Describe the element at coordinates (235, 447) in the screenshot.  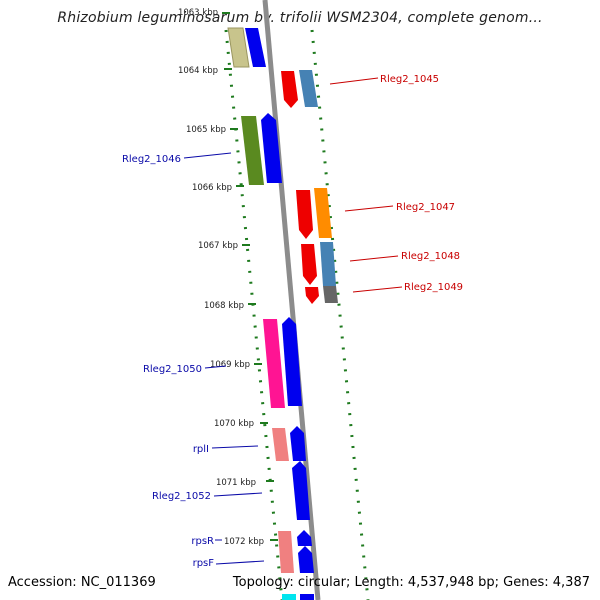
I see `leader-rpli` at that location.